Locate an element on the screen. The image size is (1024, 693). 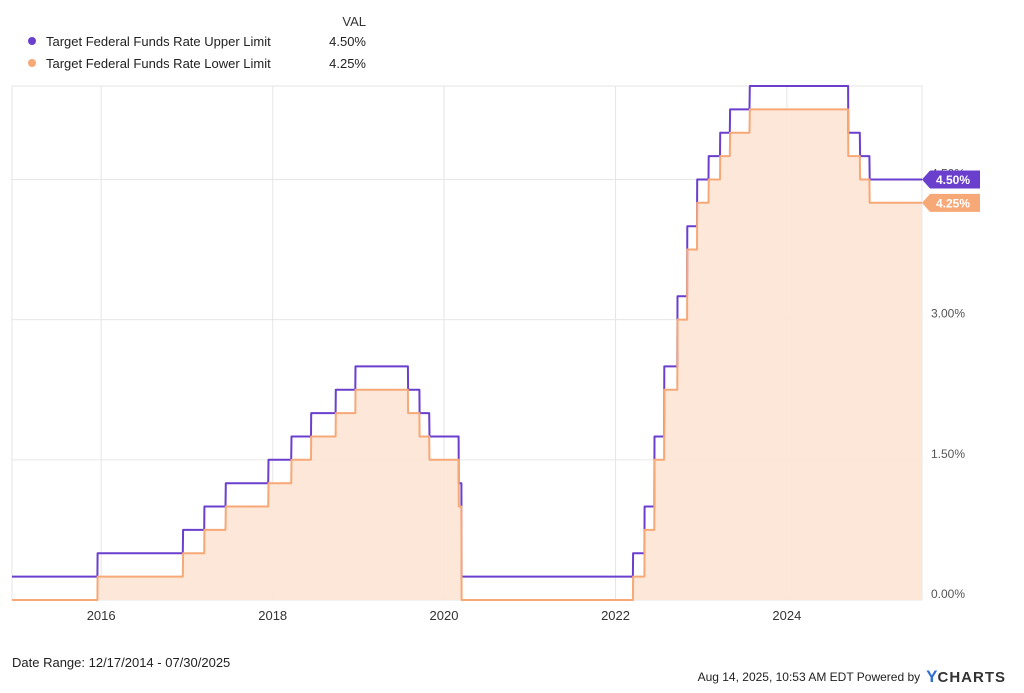
y-tick-label: 3.00% is located at coordinates (948, 314).